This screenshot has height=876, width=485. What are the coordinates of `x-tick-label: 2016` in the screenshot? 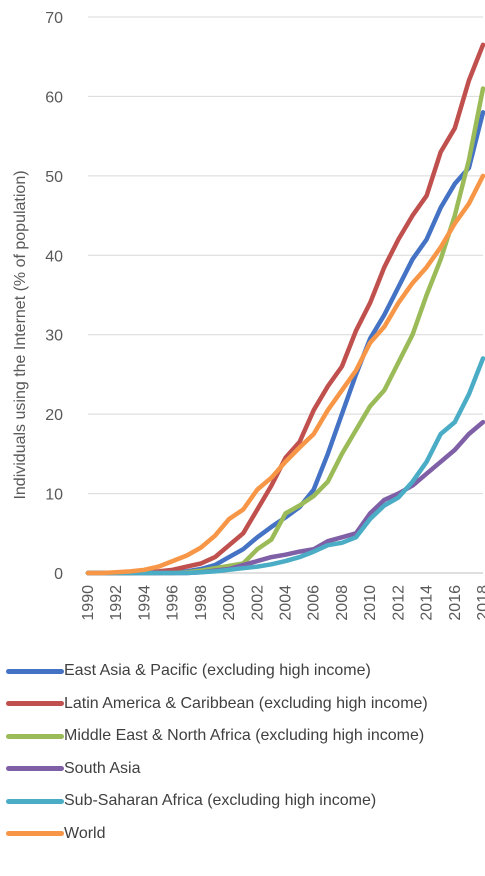 It's located at (455, 603).